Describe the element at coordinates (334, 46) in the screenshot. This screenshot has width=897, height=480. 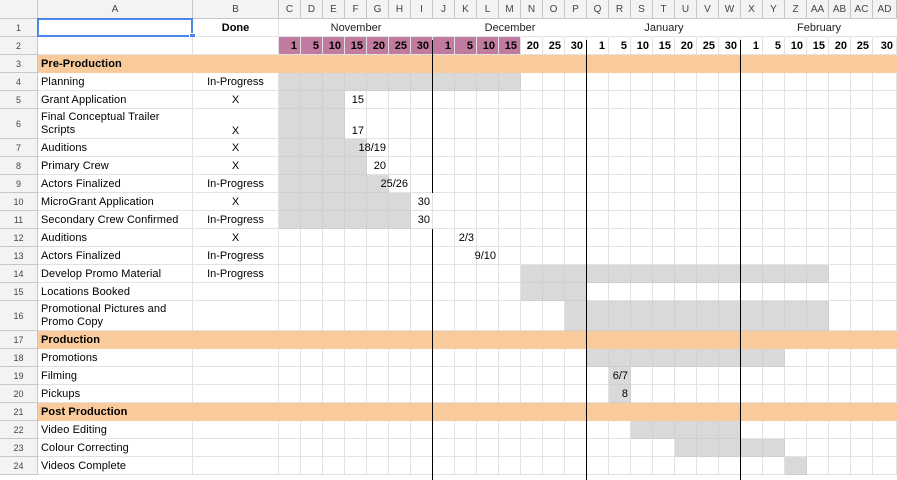
I see `day-label: 10` at that location.